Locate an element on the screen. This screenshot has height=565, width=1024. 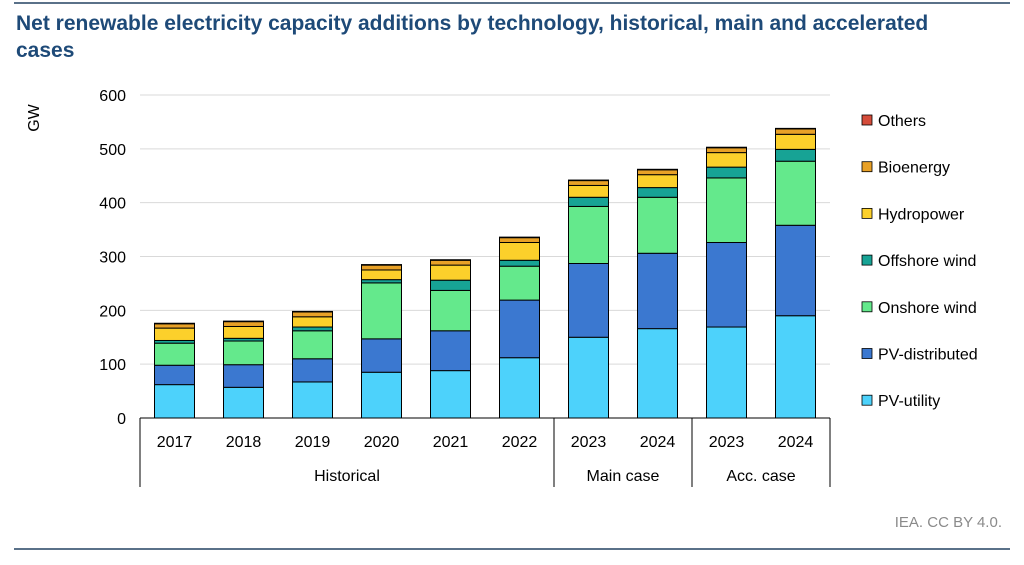
source-credit: IEA. CC BY 4.0. is located at coordinates (948, 522).